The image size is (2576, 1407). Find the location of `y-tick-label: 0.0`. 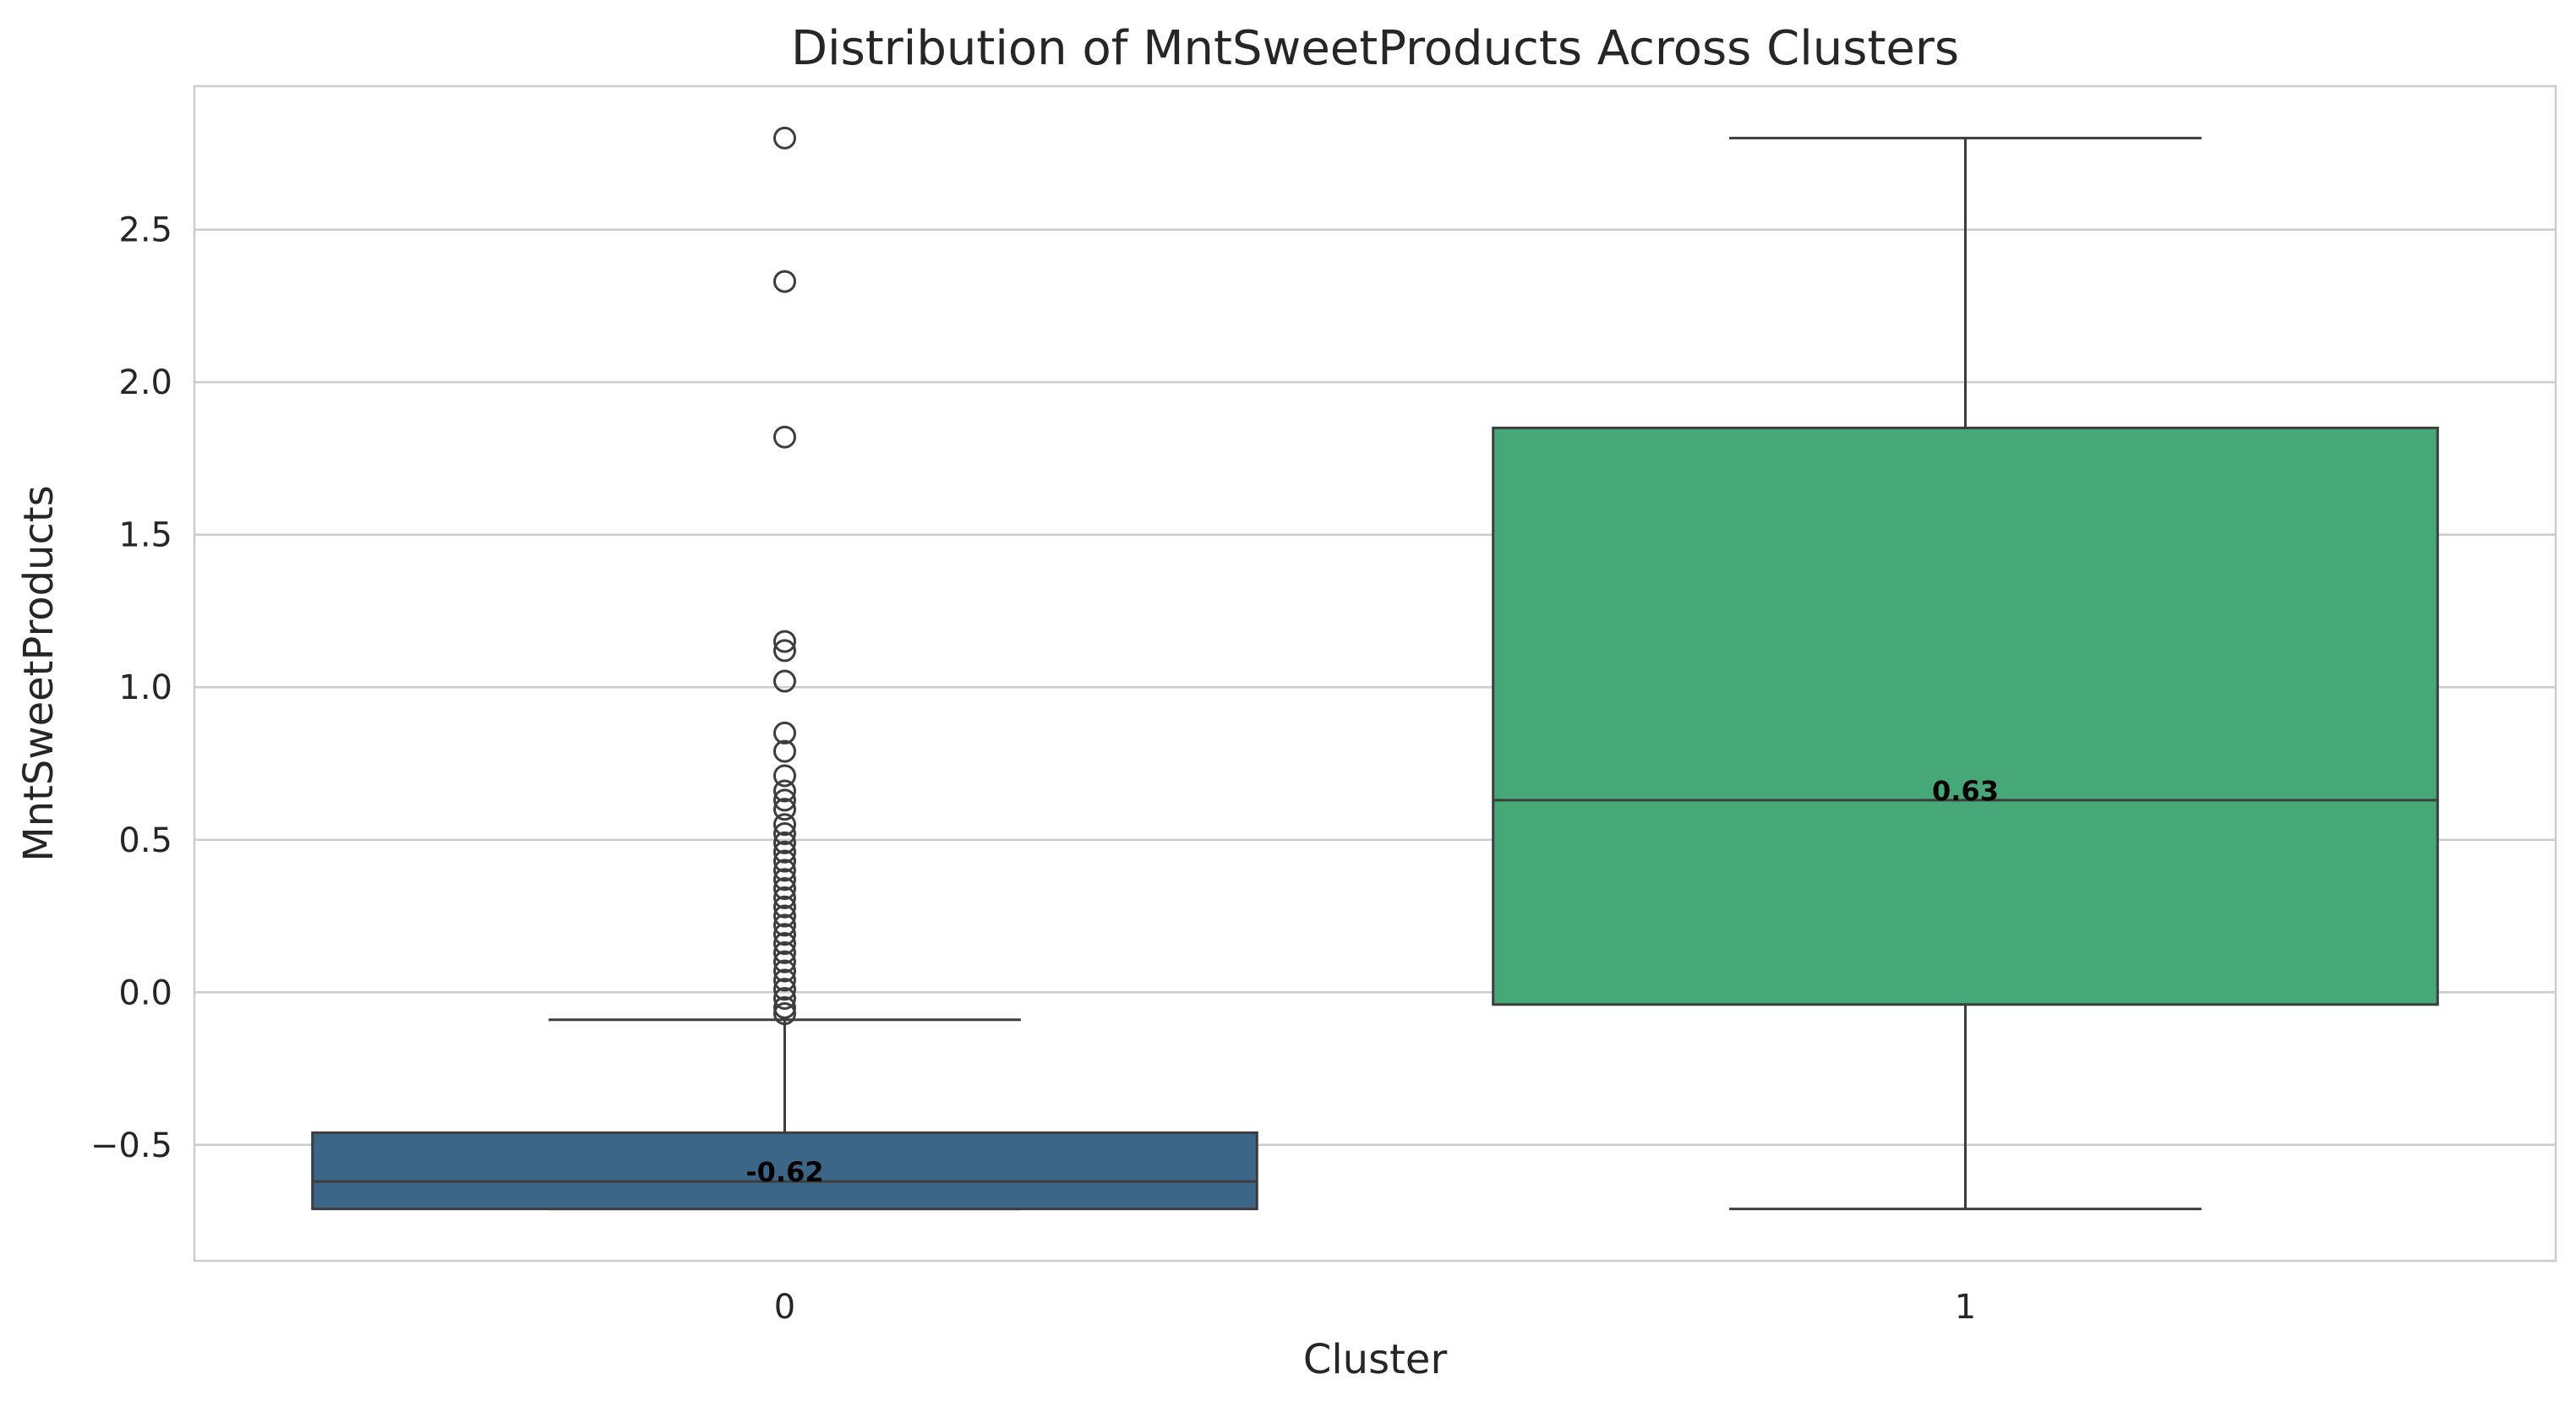

y-tick-label: 0.0 is located at coordinates (145, 992).